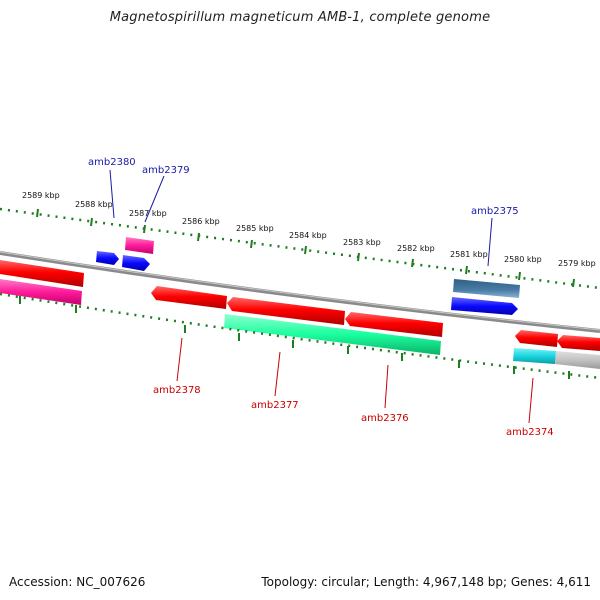 The image size is (600, 600). What do you see at coordinates (301, 218) in the screenshot?
I see `forward-leader-lines` at bounding box center [301, 218].